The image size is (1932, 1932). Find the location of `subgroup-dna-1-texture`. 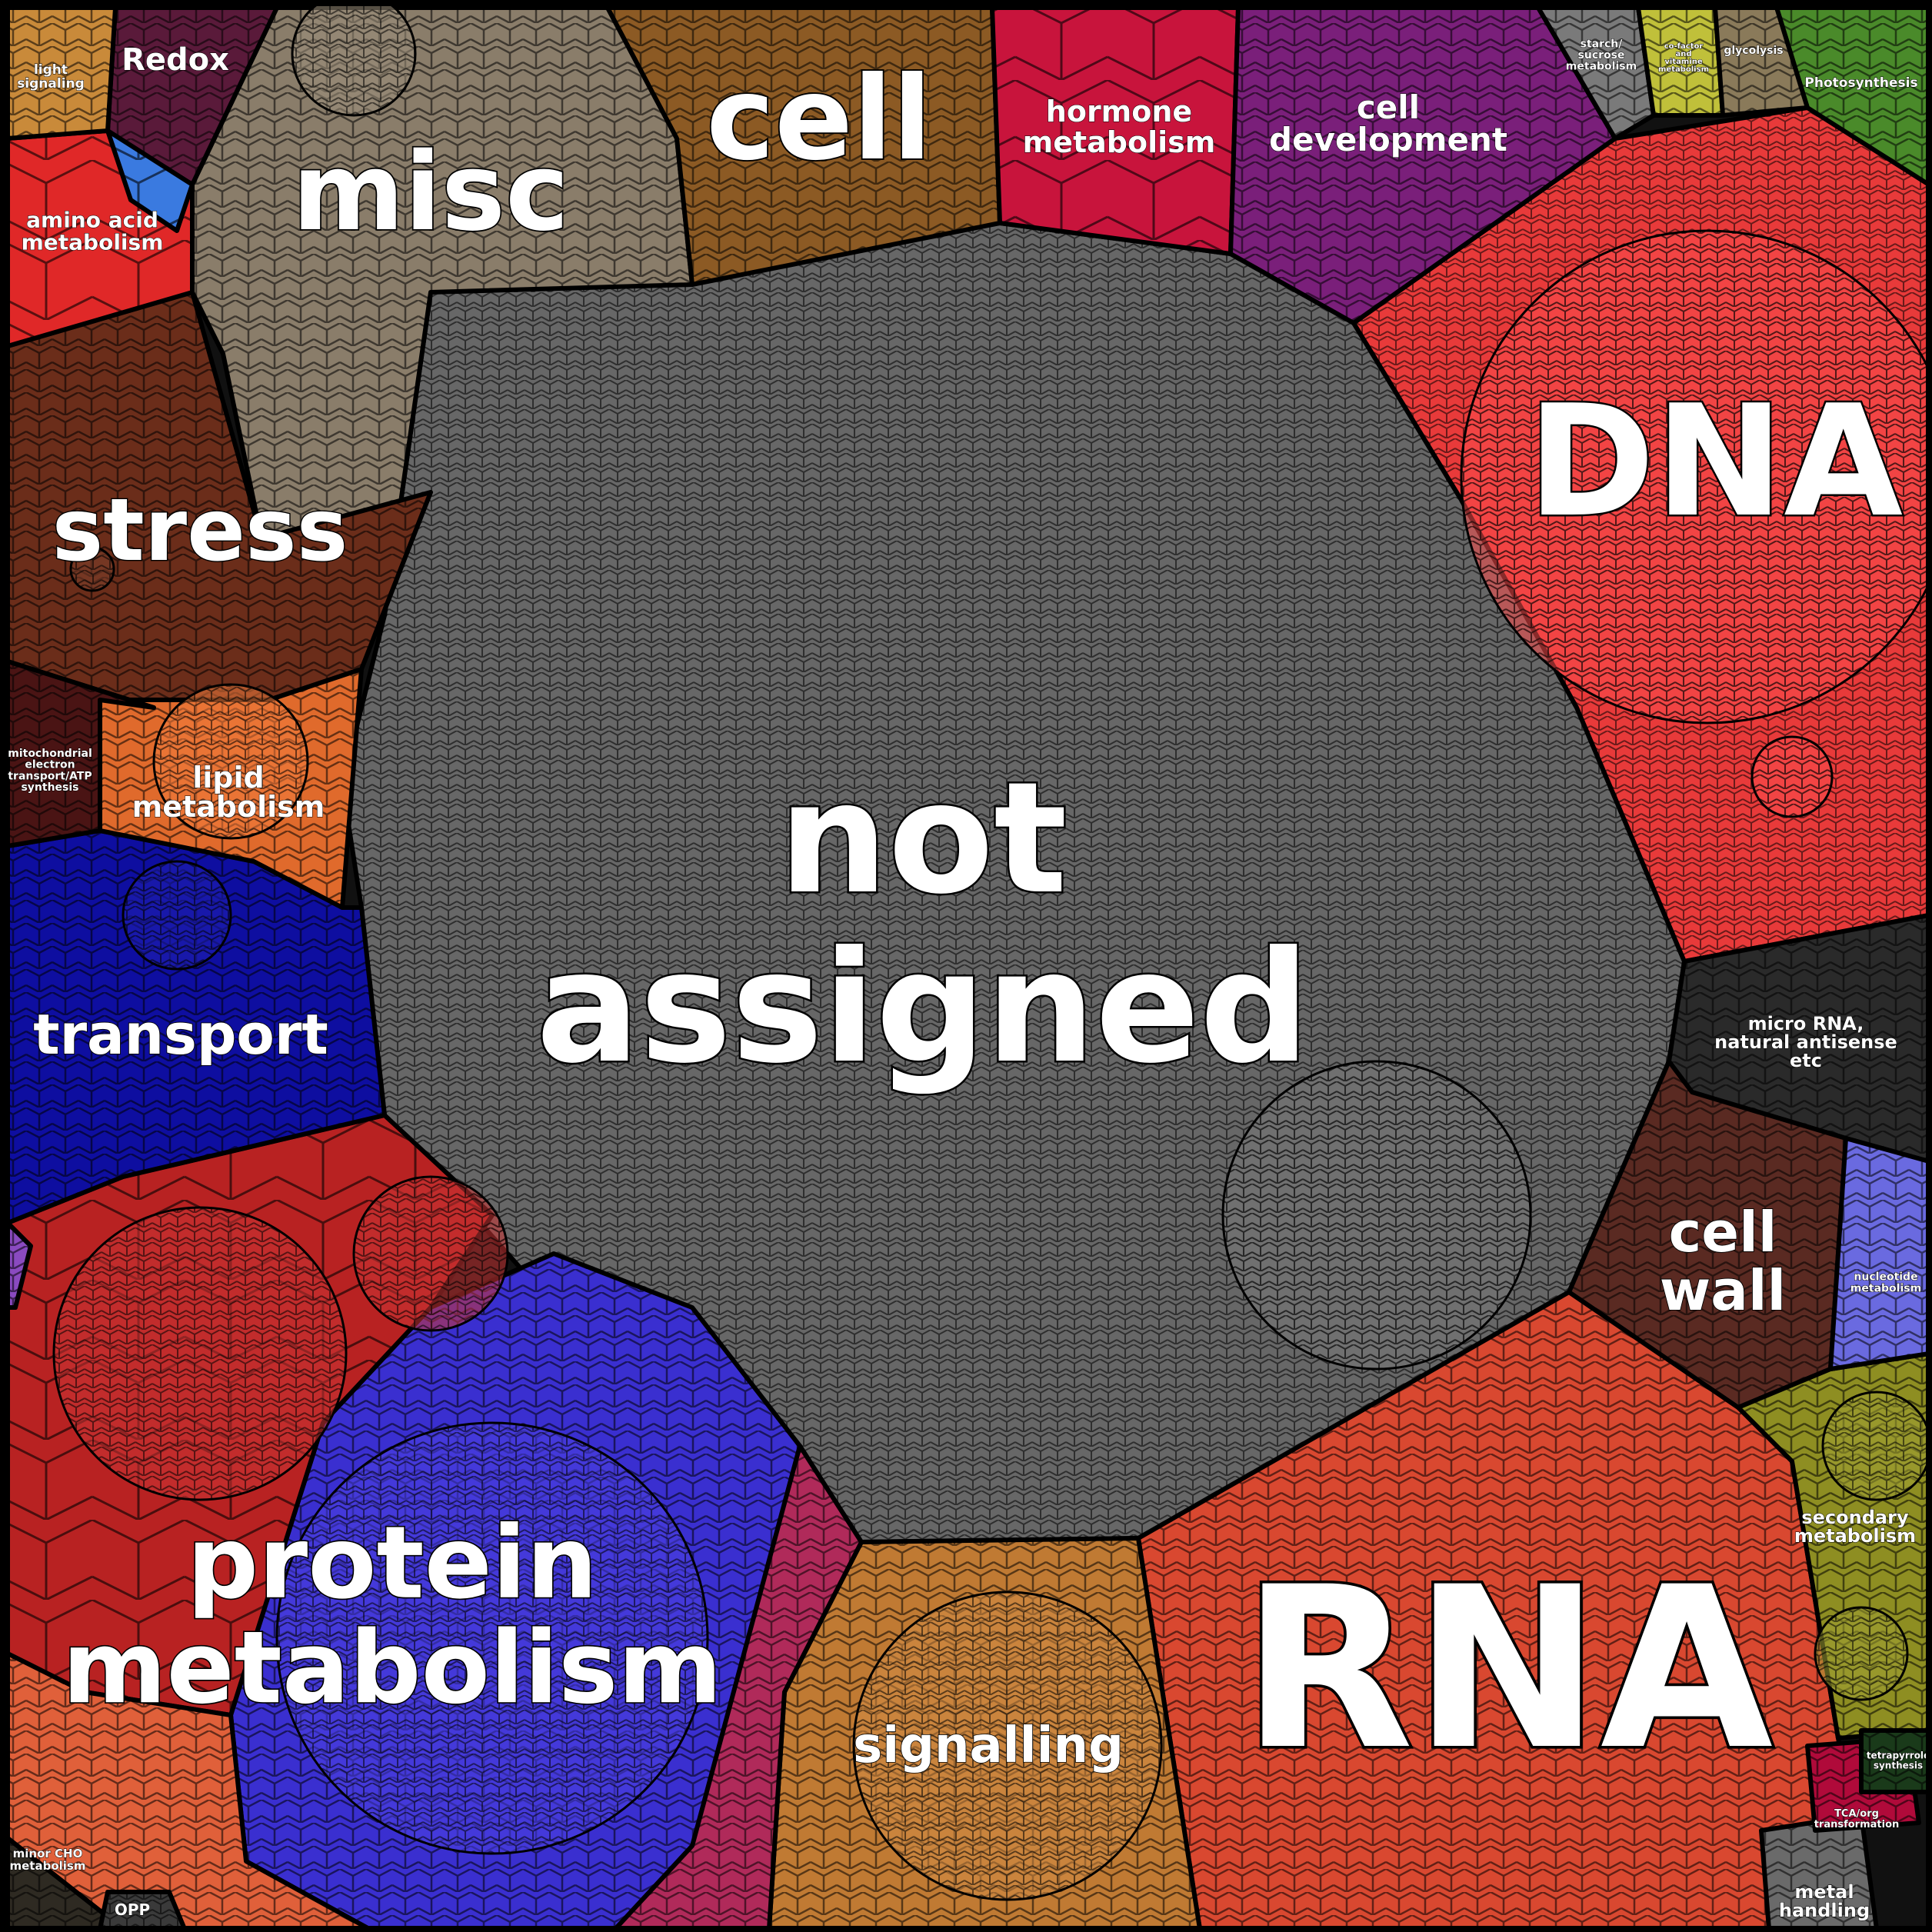

subgroup-dna-1-texture is located at coordinates (1696, 477).